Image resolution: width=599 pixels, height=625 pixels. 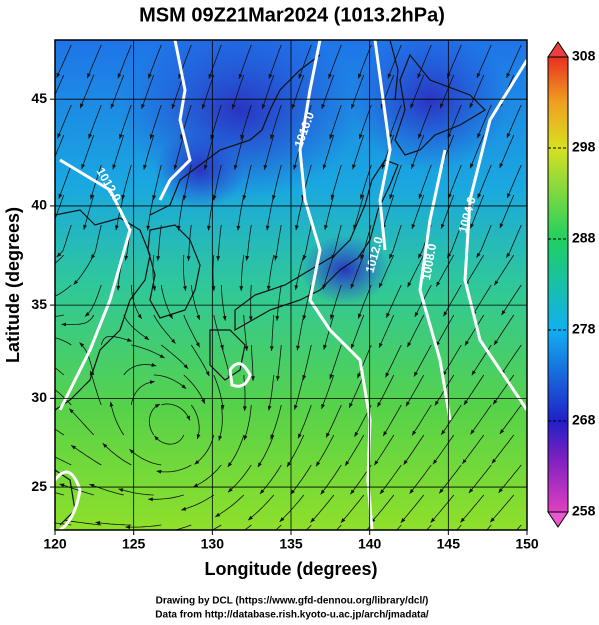 I want to click on x-tick-label: 120, so click(x=55, y=544).